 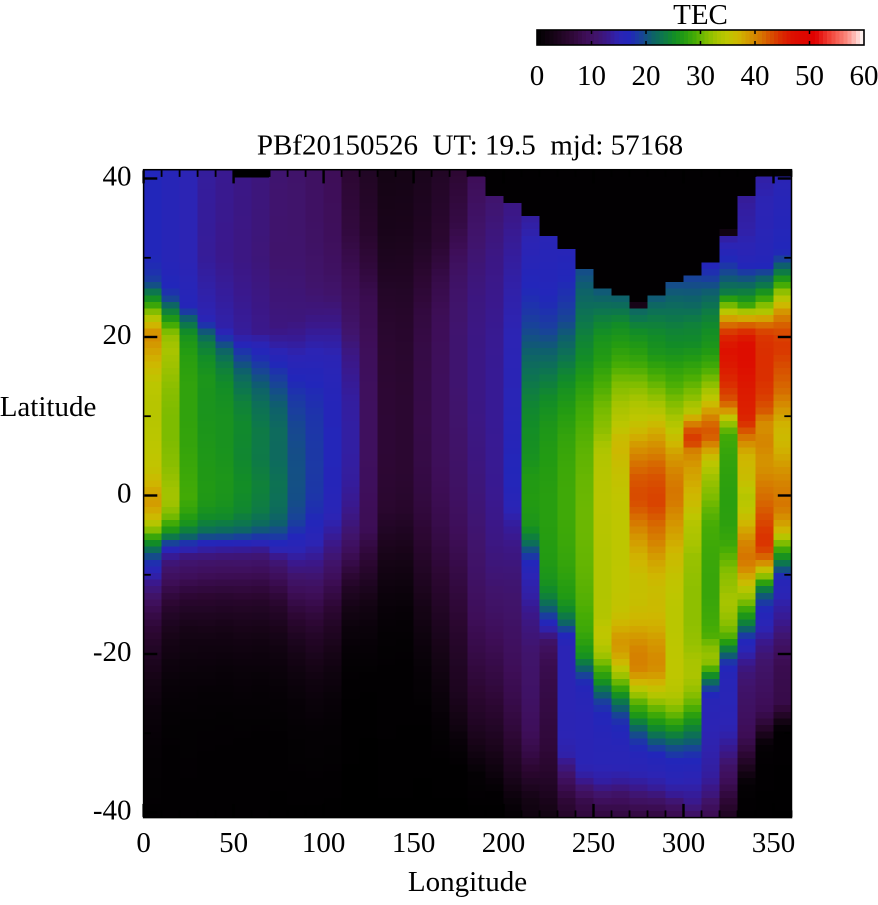 What do you see at coordinates (112, 811) in the screenshot?
I see `svg-text: -40` at bounding box center [112, 811].